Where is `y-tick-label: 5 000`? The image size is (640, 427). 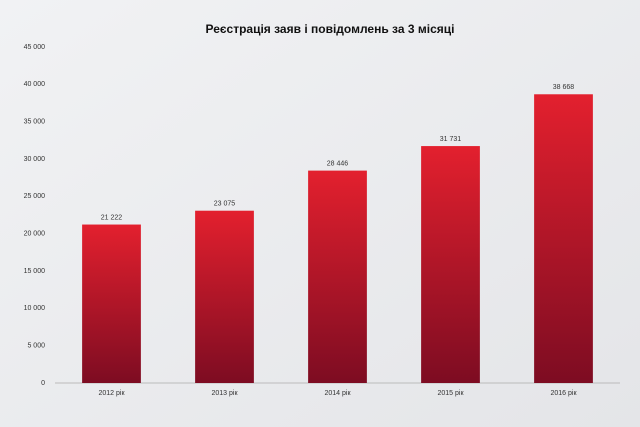 y-tick-label: 5 000 is located at coordinates (36, 346).